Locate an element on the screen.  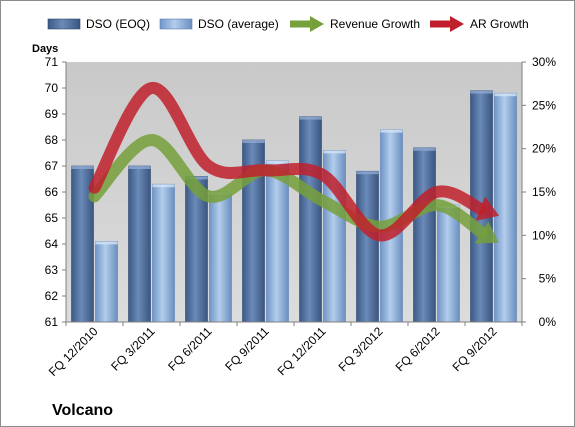
x-tick-label: FQ 6/2011 is located at coordinates (190, 349).